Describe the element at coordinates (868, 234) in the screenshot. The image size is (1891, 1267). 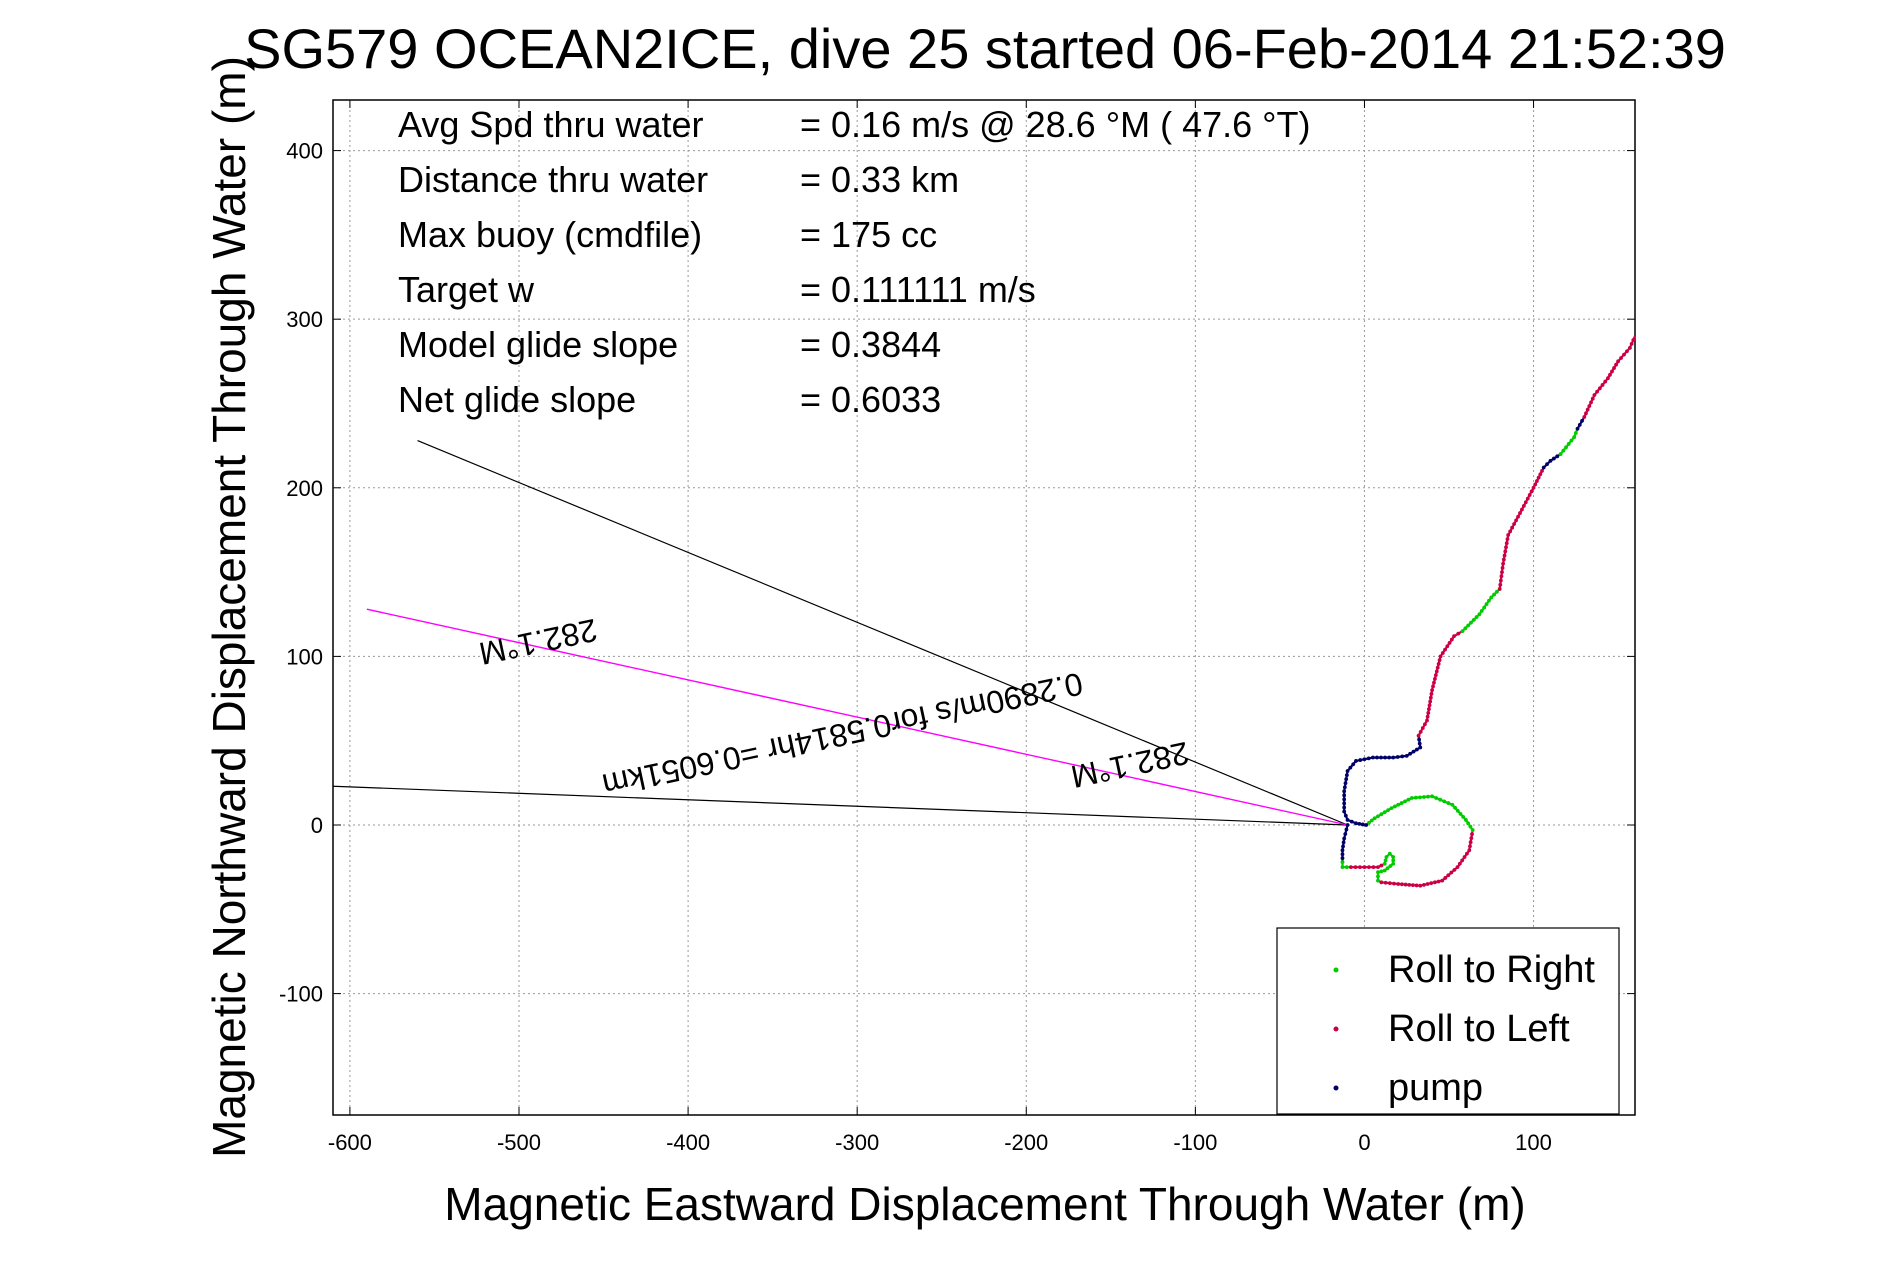
I see `stat-value: = 175 cc` at that location.